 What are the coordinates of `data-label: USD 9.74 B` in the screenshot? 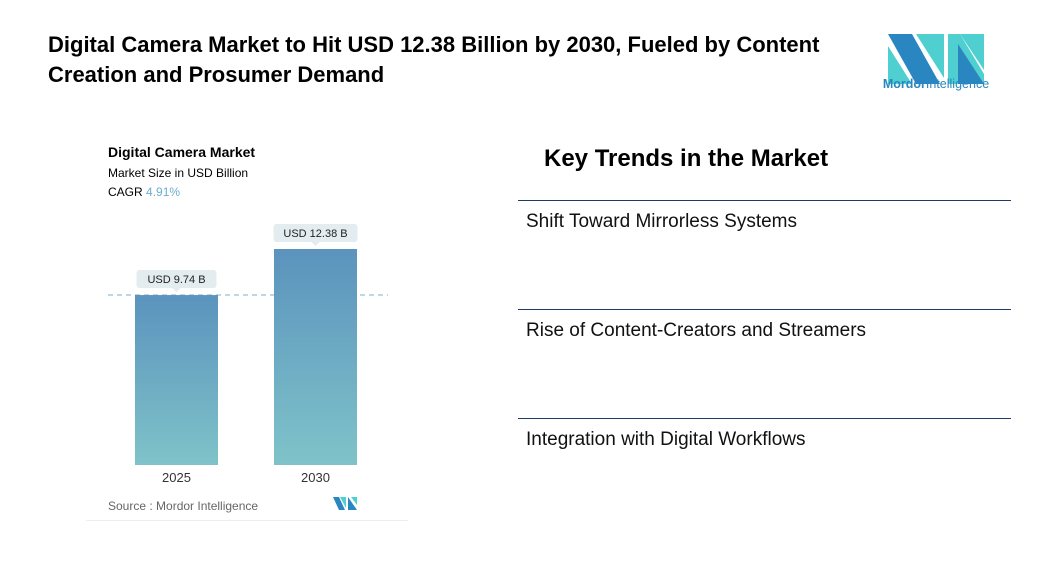 It's located at (176, 280).